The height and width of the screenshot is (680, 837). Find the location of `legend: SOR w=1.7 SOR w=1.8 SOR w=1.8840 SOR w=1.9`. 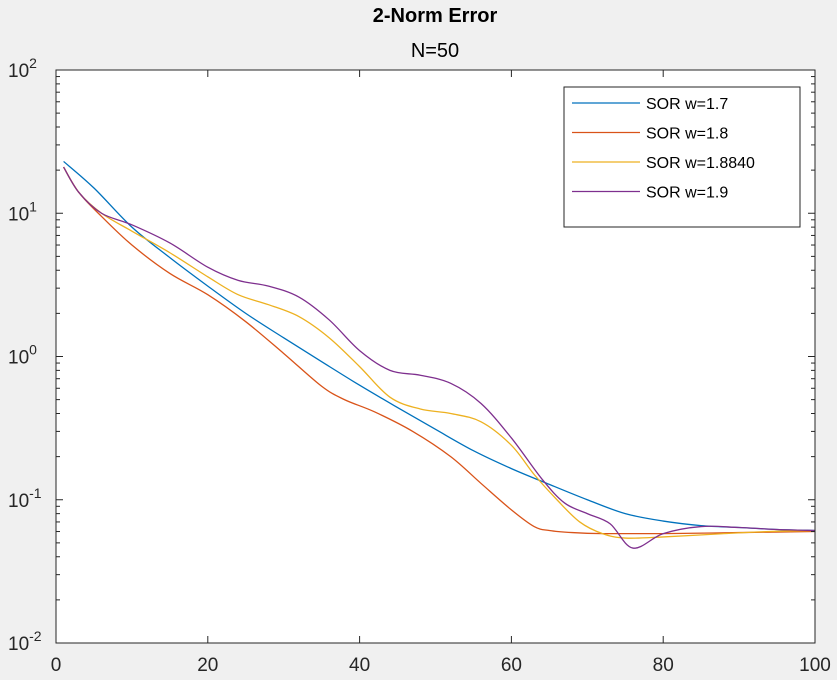

legend: SOR w=1.7 SOR w=1.8 SOR w=1.8840 SOR w=1.9 is located at coordinates (682, 157).